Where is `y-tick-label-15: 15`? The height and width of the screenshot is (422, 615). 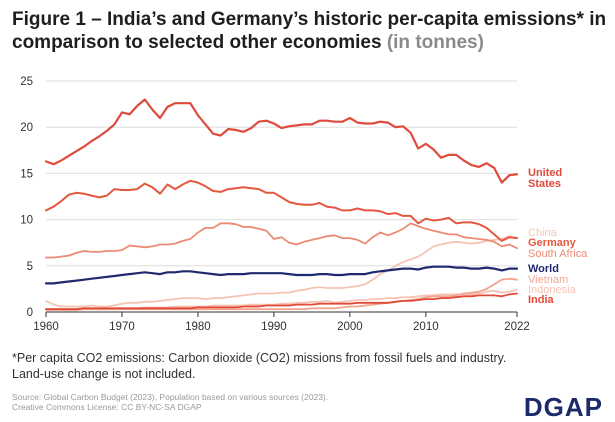 y-tick-label-15: 15 is located at coordinates (26, 174).